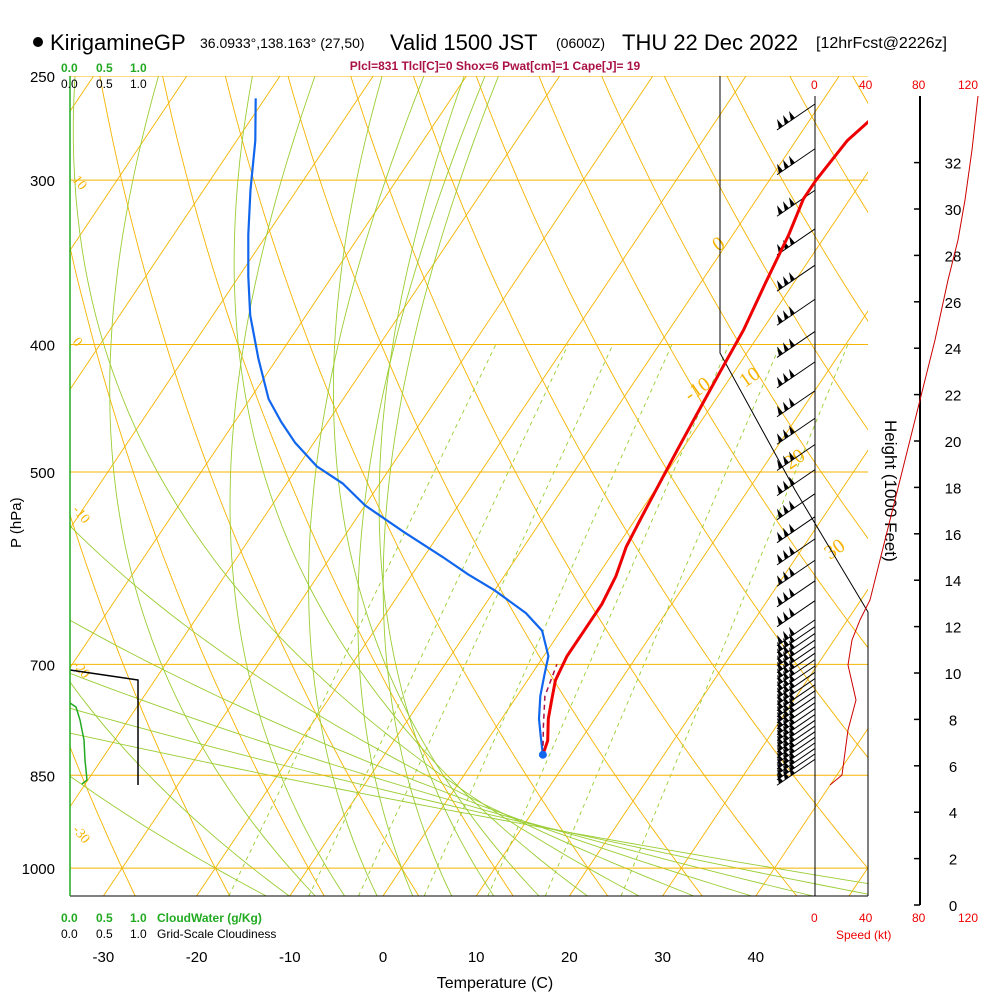 Image resolution: width=1000 pixels, height=1000 pixels. Describe the element at coordinates (104, 934) in the screenshot. I see `cloudiness-bottom-tick: 0.5` at that location.